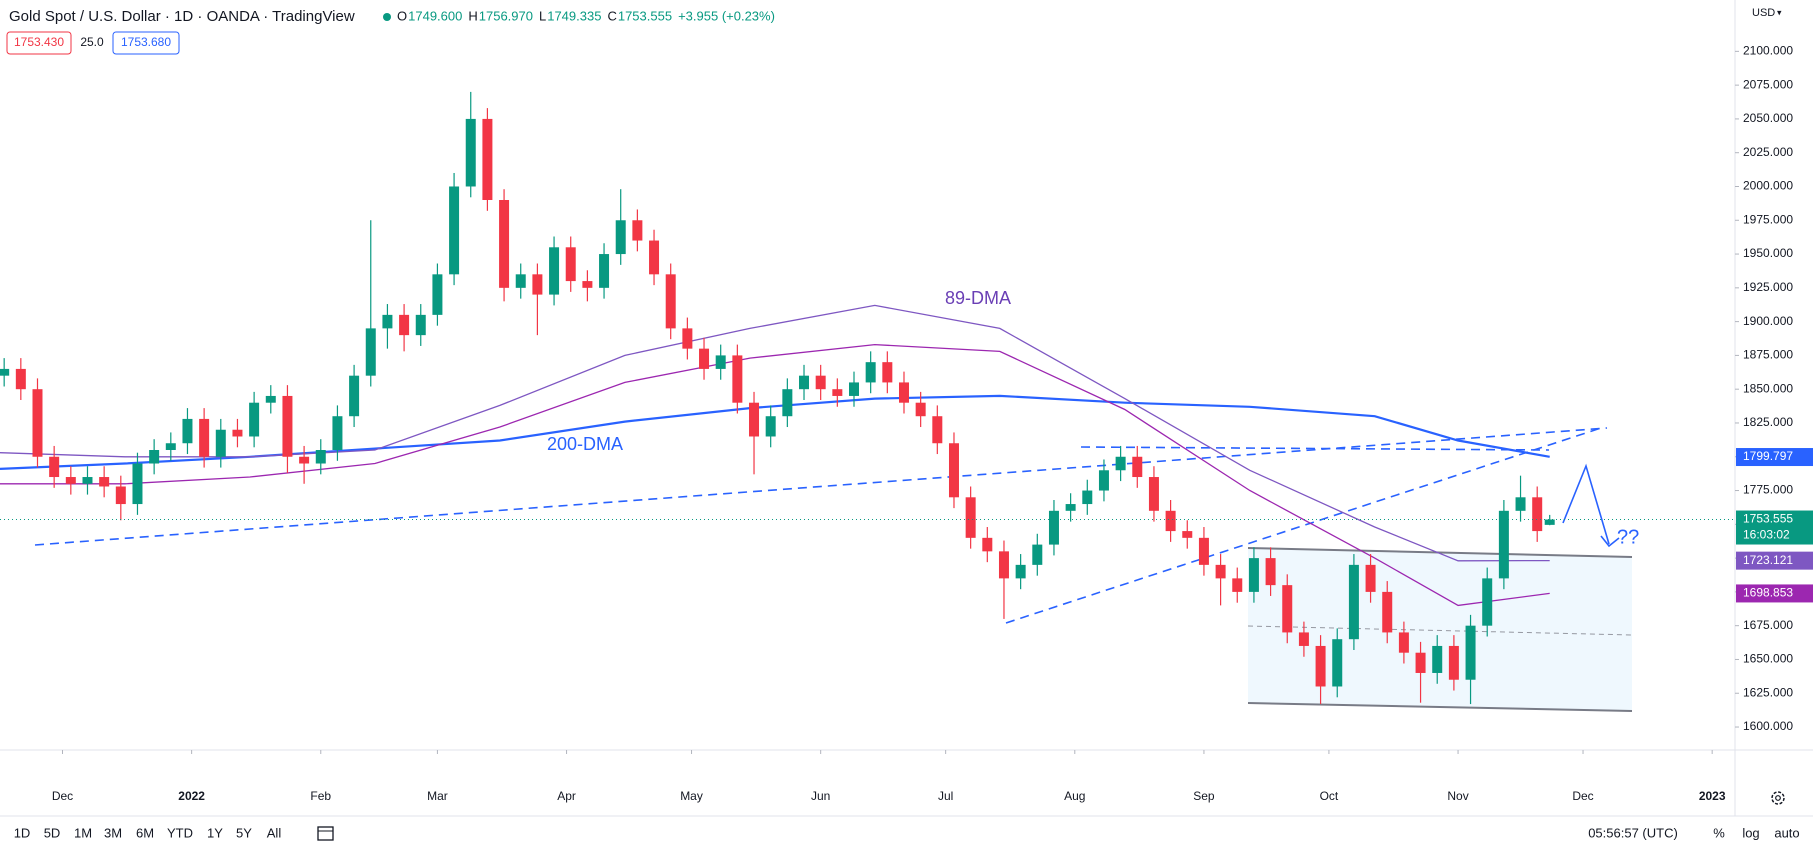 This screenshot has height=849, width=1813. What do you see at coordinates (1786, 832) in the screenshot?
I see `auto-toggle: auto` at bounding box center [1786, 832].